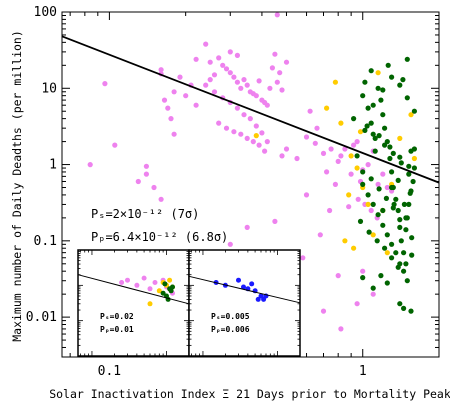 This screenshot has height=410, width=450. Describe the element at coordinates (45, 241) in the screenshot. I see `y-tick-label: 0.1` at that location.